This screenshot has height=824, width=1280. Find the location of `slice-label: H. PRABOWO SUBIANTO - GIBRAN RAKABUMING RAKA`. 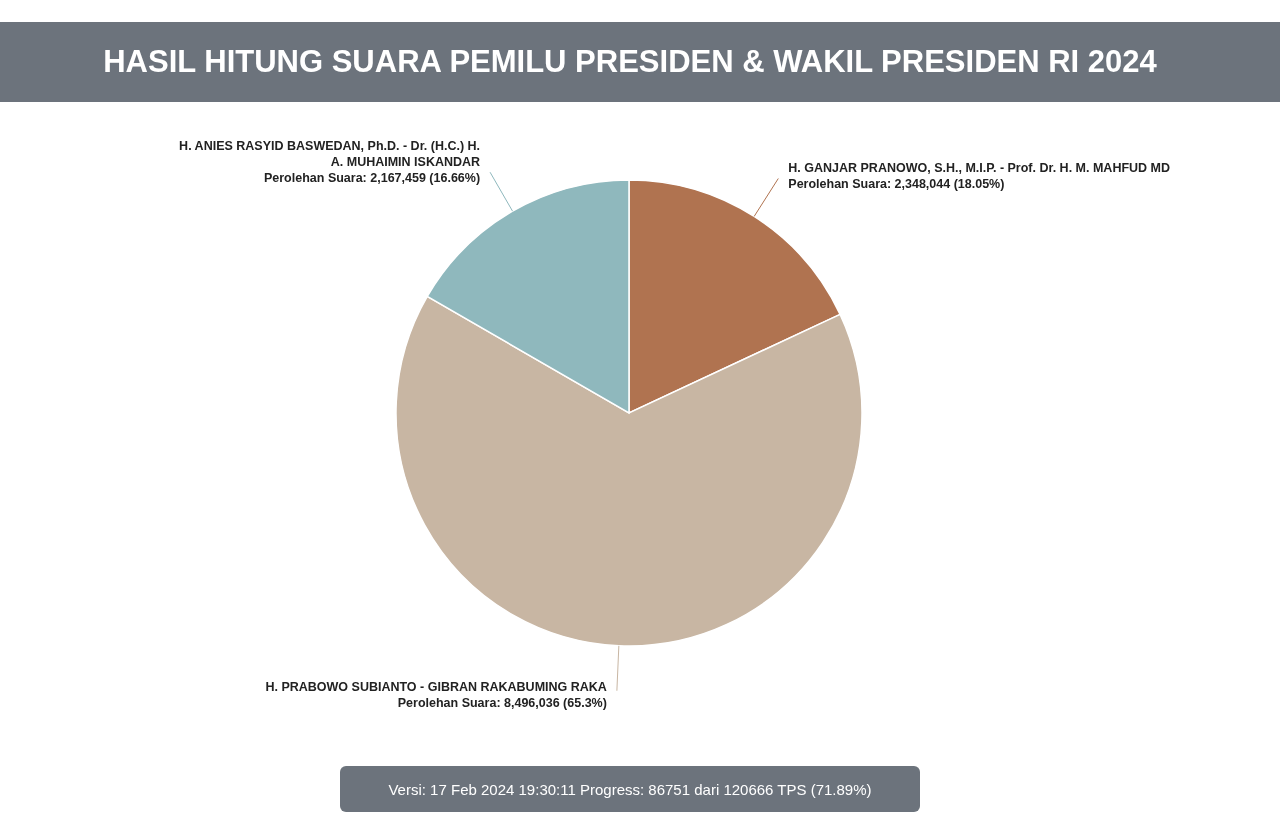

slice-label: H. PRABOWO SUBIANTO - GIBRAN RAKABUMING RAKA is located at coordinates (436, 686).